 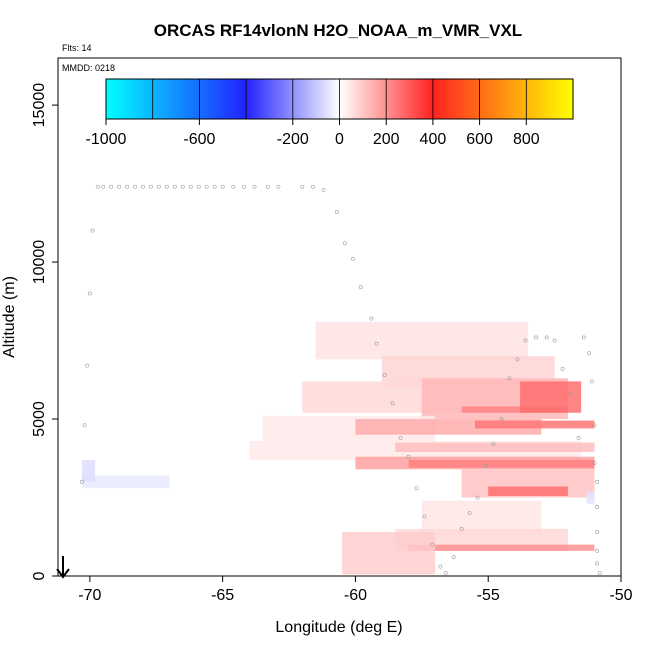 I want to click on colorbar-tick-label: 800, so click(x=526, y=139).